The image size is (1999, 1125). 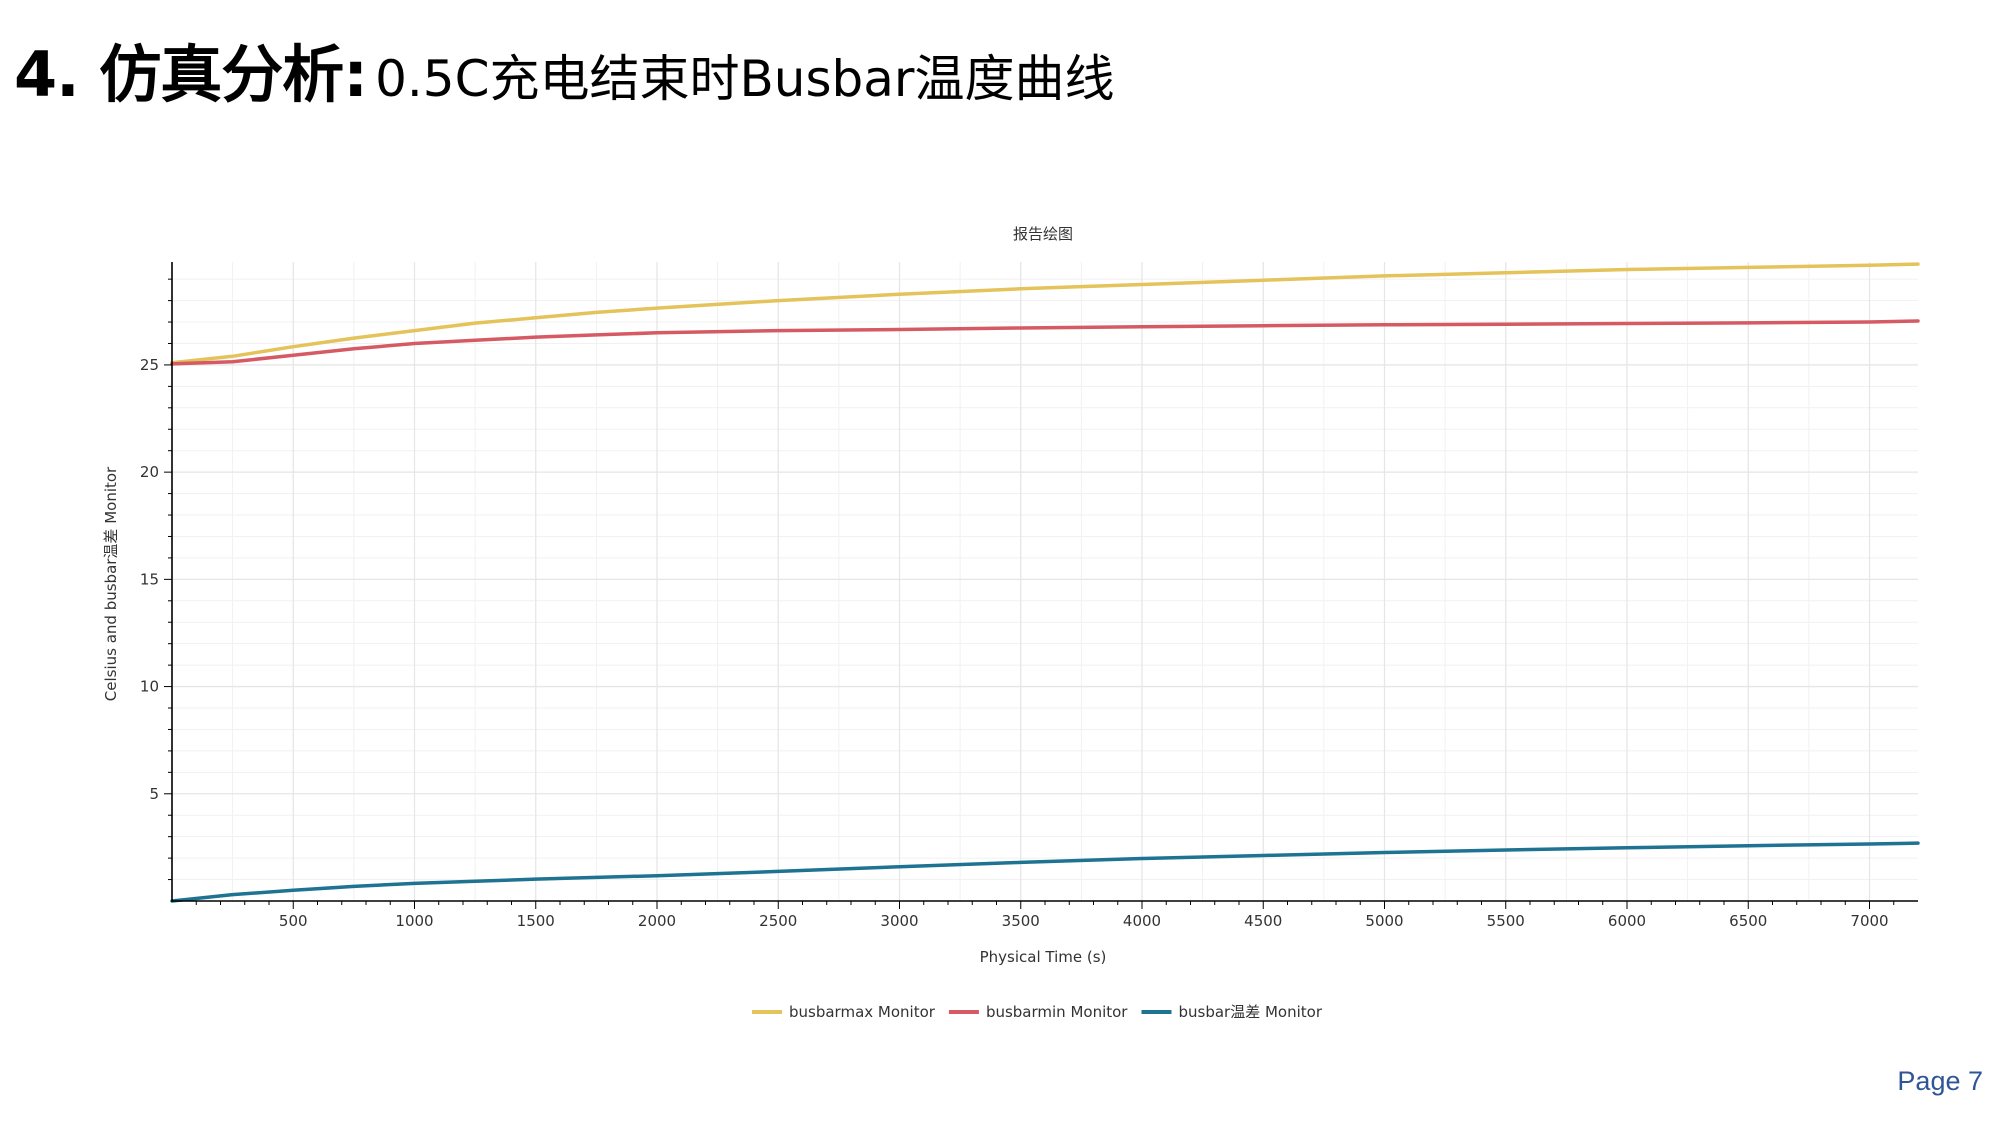 What do you see at coordinates (1506, 921) in the screenshot?
I see `x-tick-label: 5500` at bounding box center [1506, 921].